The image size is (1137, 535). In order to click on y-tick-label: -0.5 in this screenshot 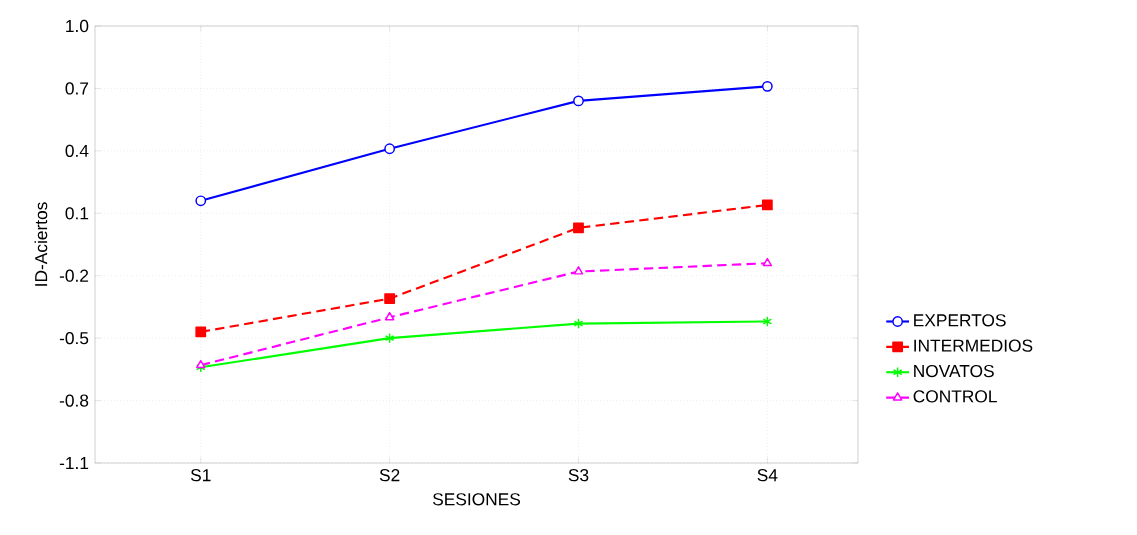, I will do `click(74, 338)`.